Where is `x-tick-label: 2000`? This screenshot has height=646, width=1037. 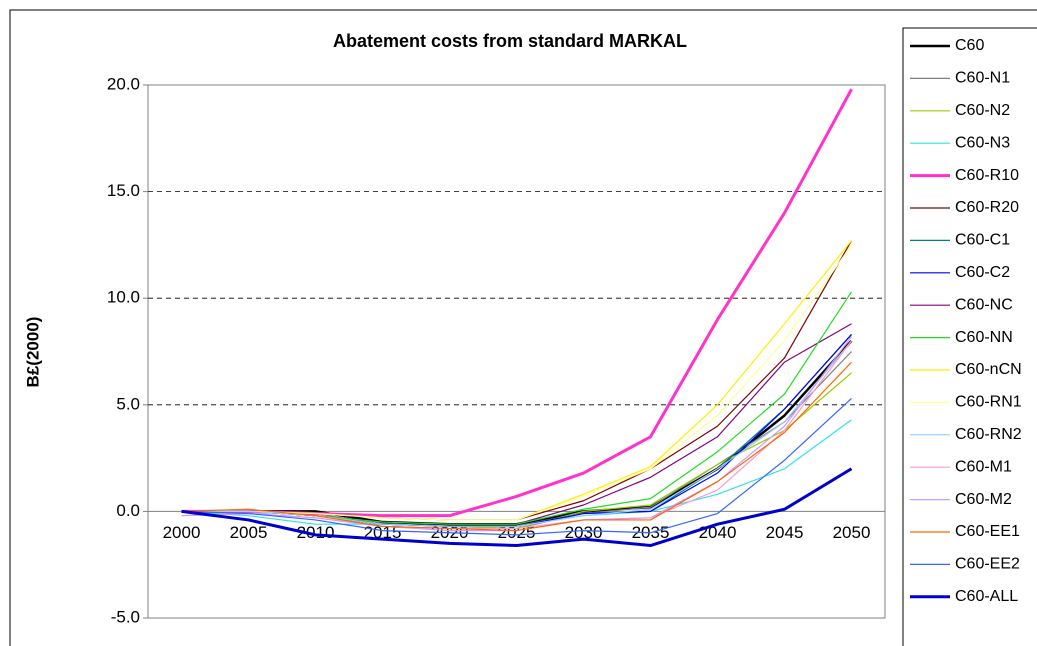 x-tick-label: 2000 is located at coordinates (182, 532).